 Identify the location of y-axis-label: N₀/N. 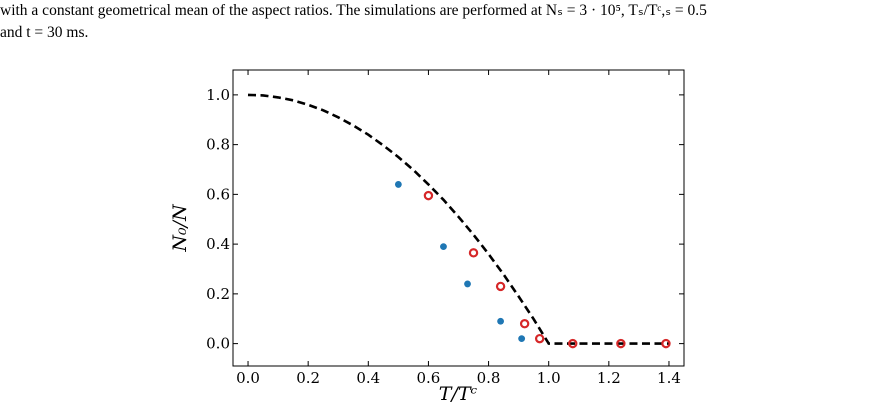
(180, 228).